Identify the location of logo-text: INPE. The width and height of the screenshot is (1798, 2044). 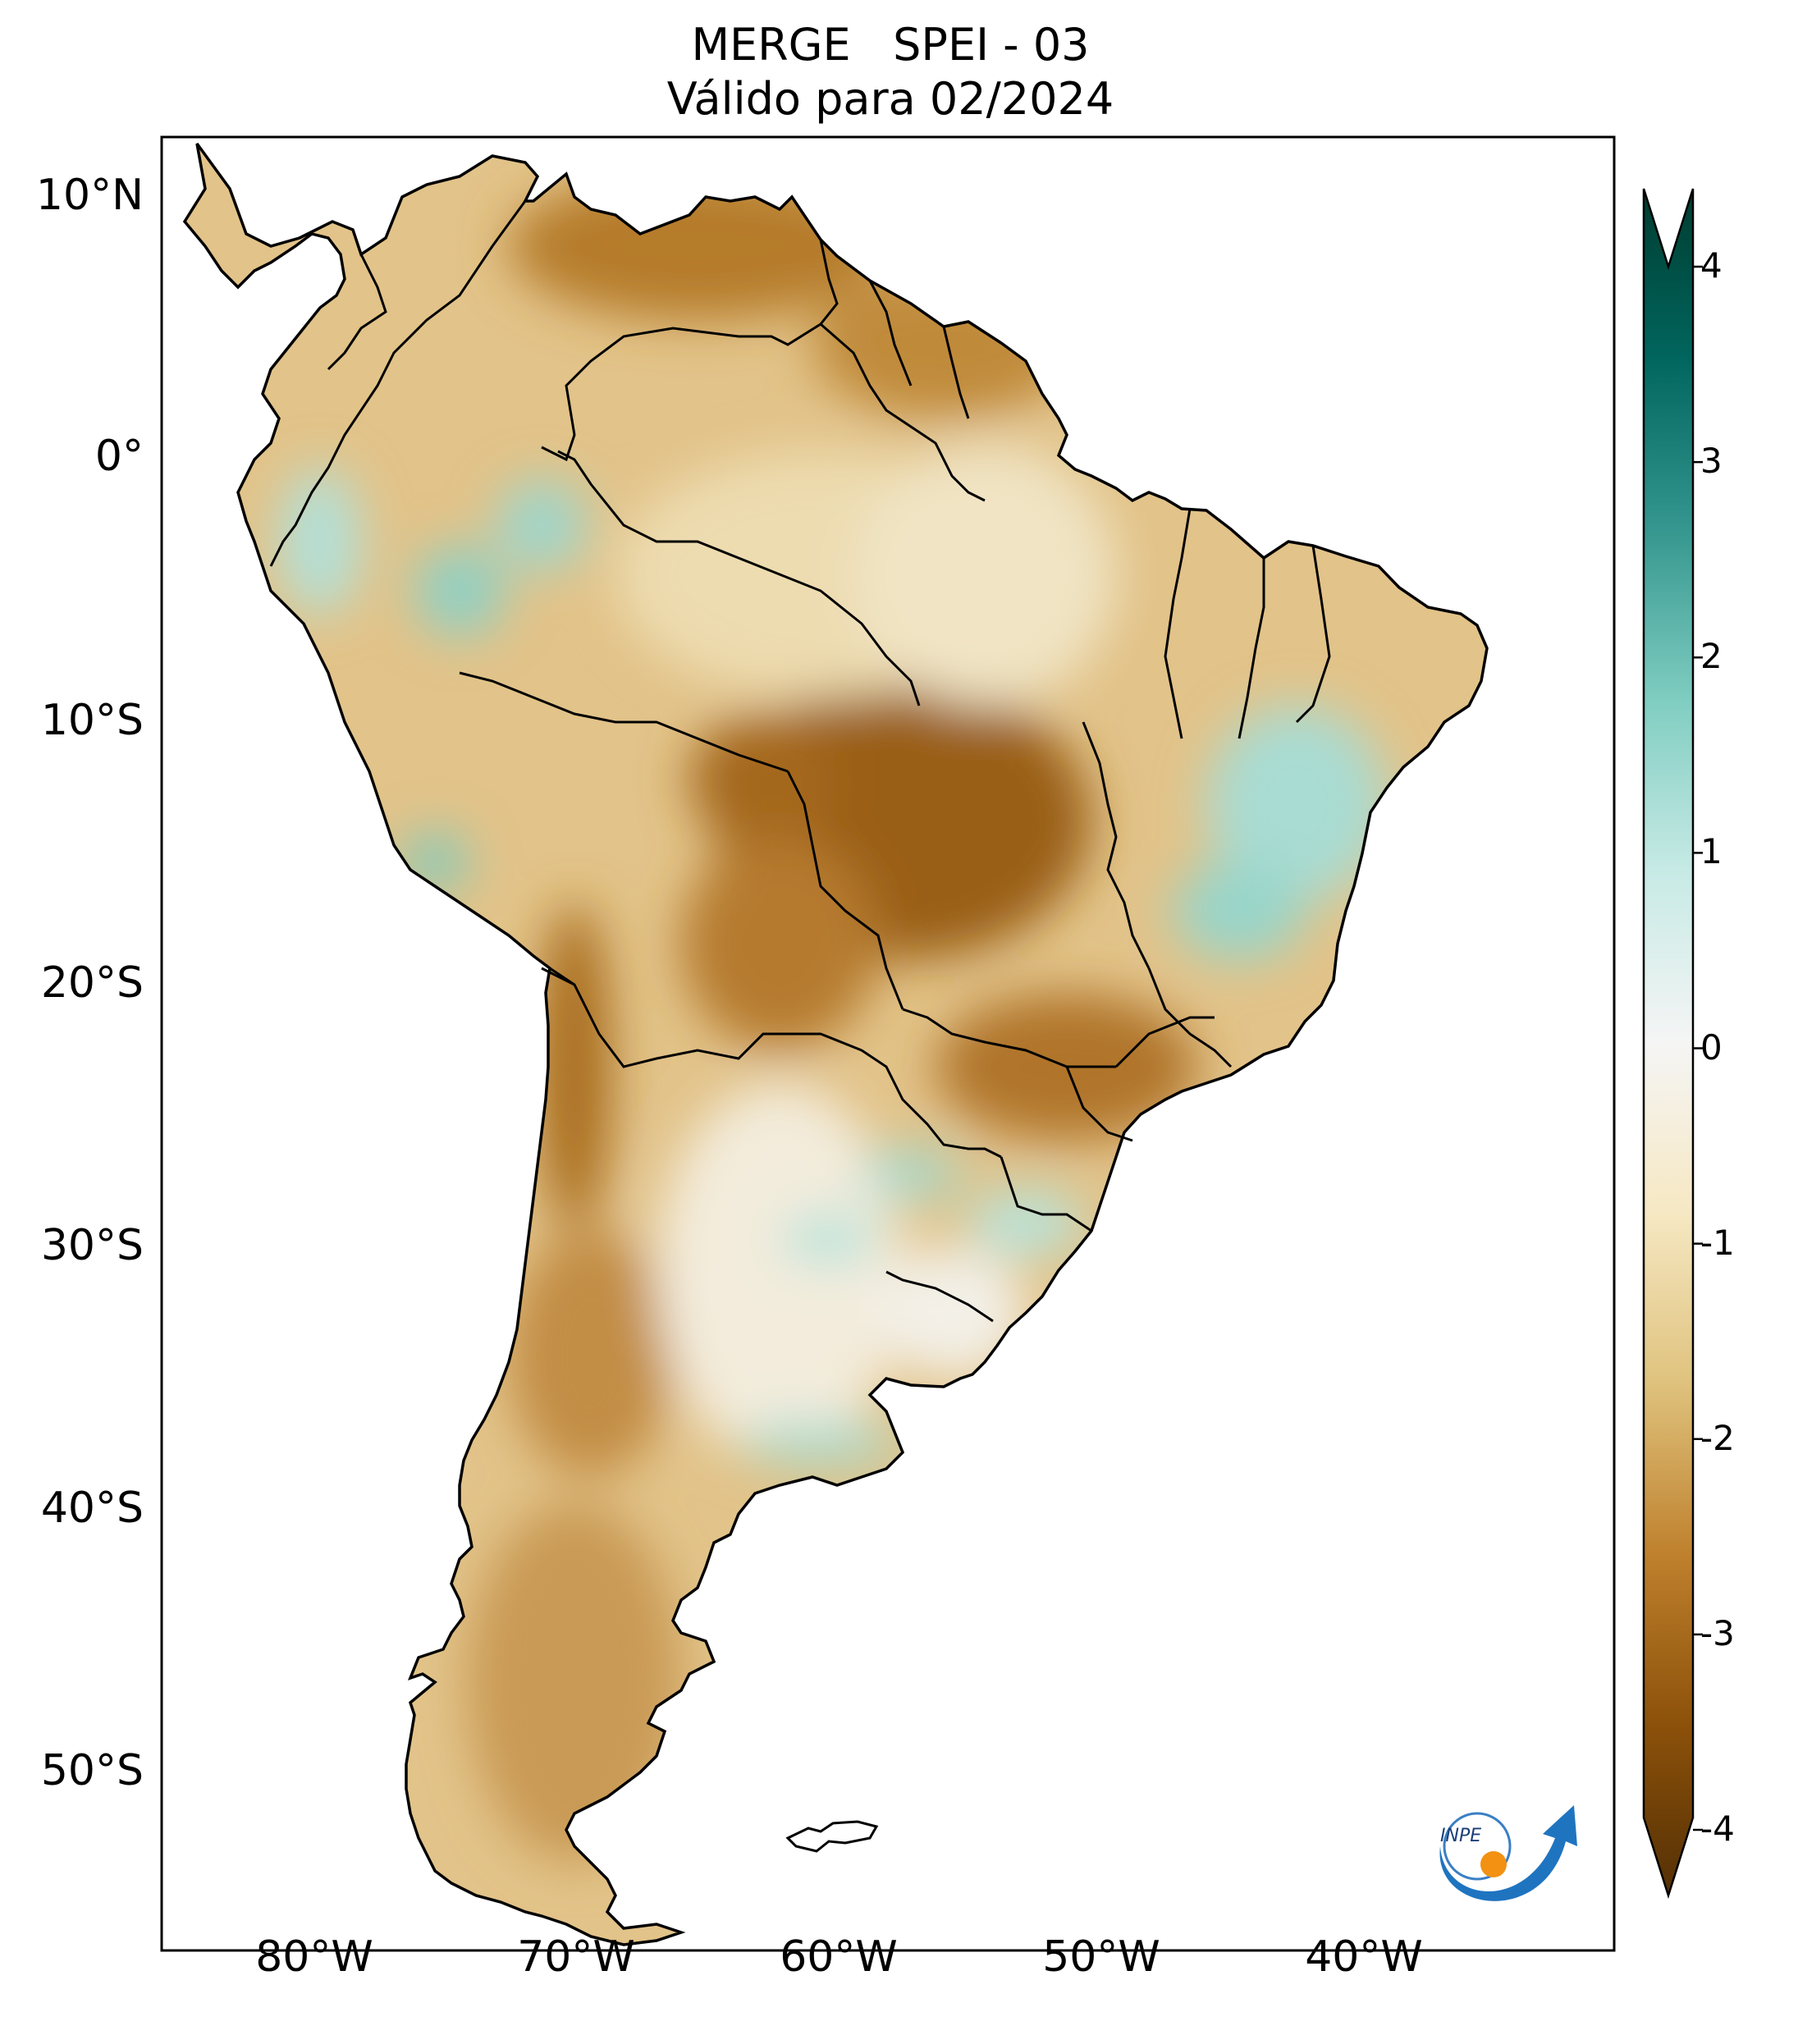
(1460, 1836).